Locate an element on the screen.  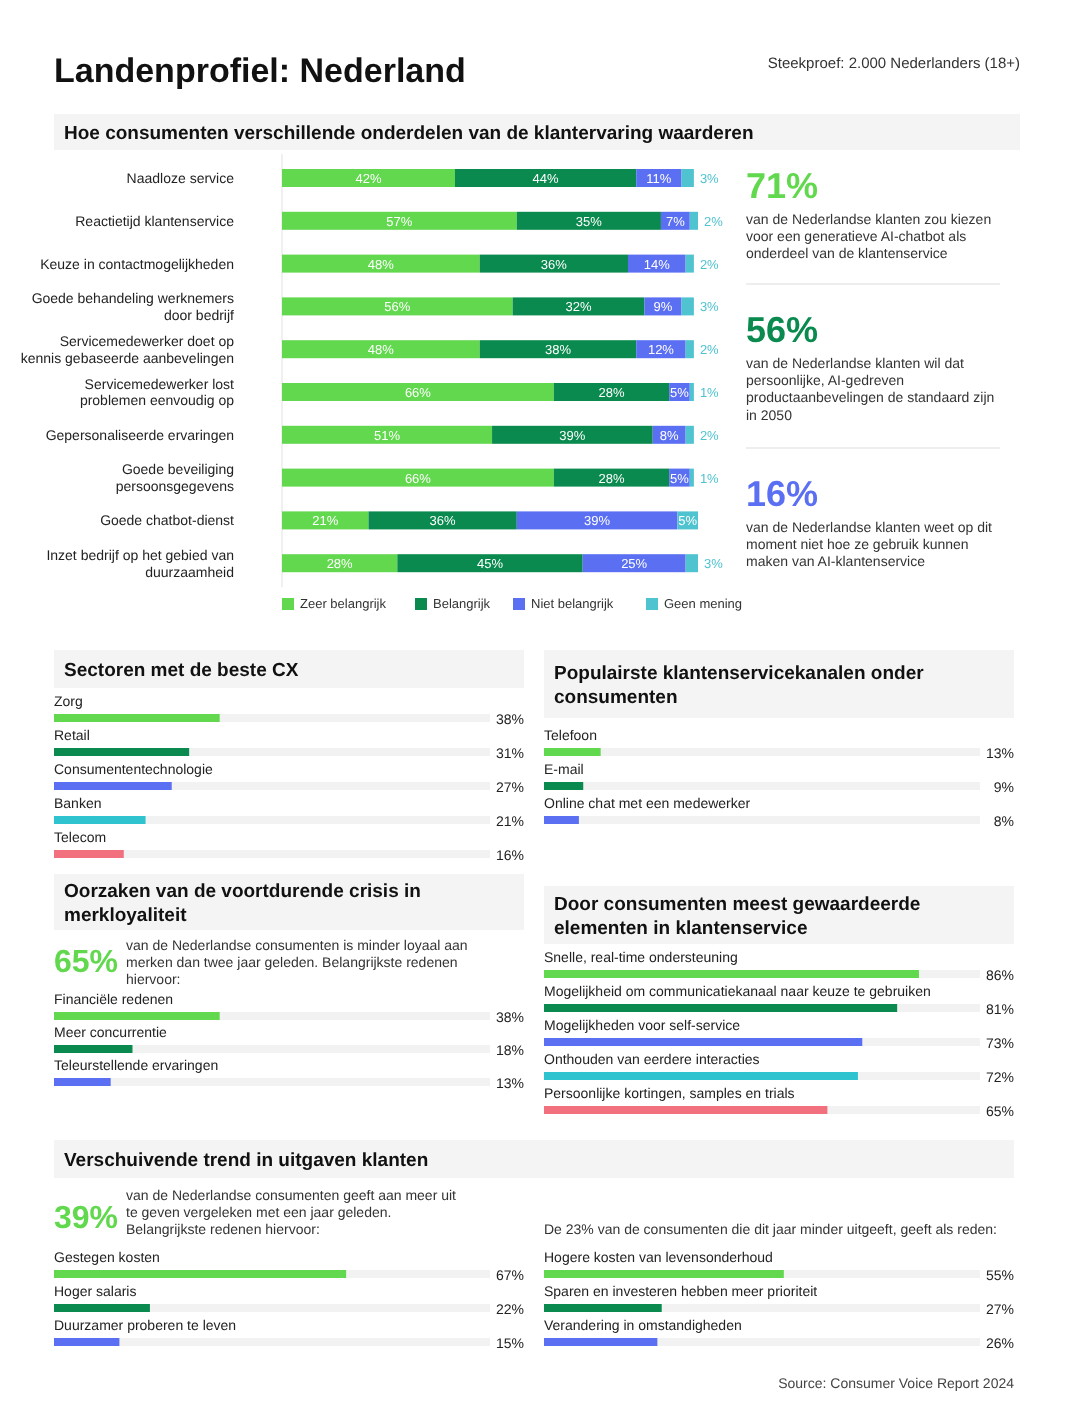
text: Landenprofiel: Nederland is located at coordinates (260, 71).